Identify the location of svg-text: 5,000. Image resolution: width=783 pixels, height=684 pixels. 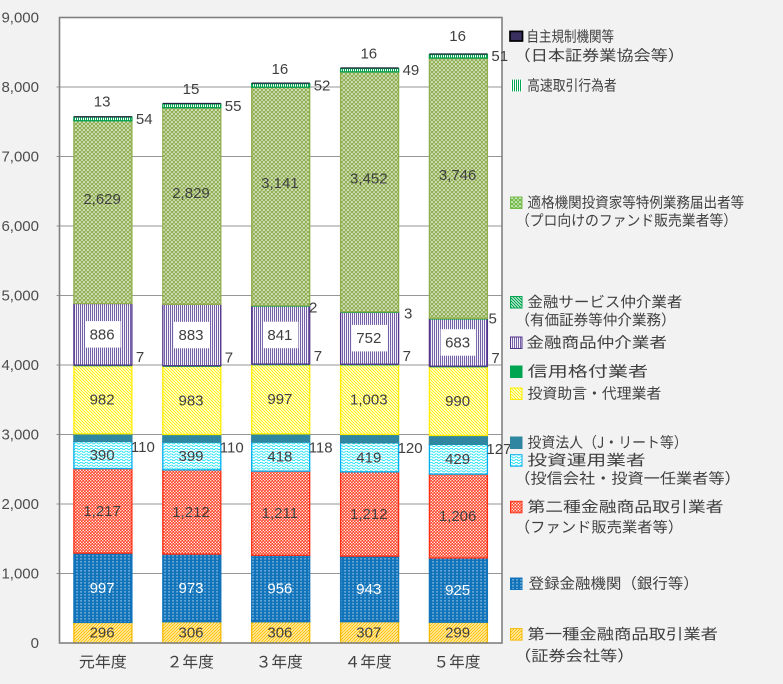
(20, 296).